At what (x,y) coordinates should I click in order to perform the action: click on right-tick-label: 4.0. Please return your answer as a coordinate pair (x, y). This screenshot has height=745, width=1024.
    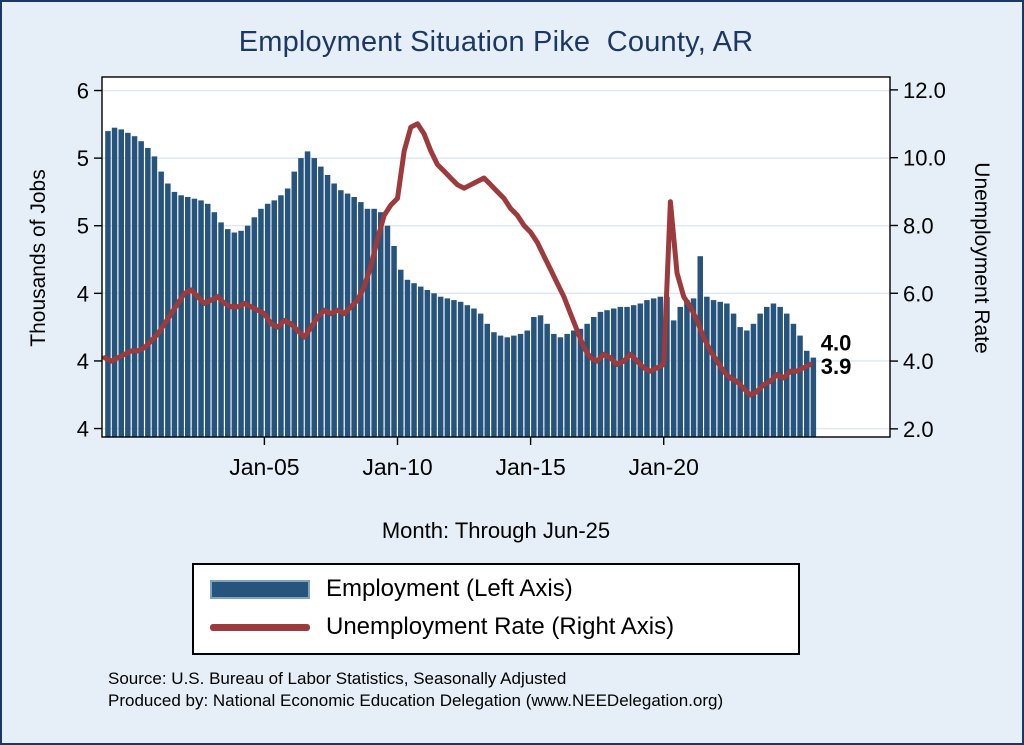
    Looking at the image, I should click on (918, 361).